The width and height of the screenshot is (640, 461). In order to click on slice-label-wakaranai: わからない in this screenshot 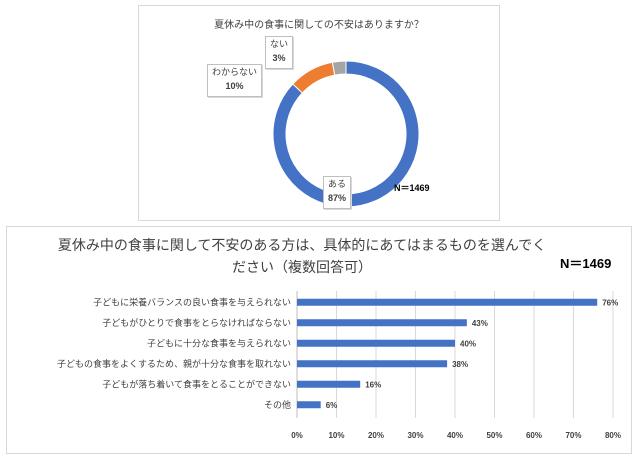, I will do `click(235, 73)`.